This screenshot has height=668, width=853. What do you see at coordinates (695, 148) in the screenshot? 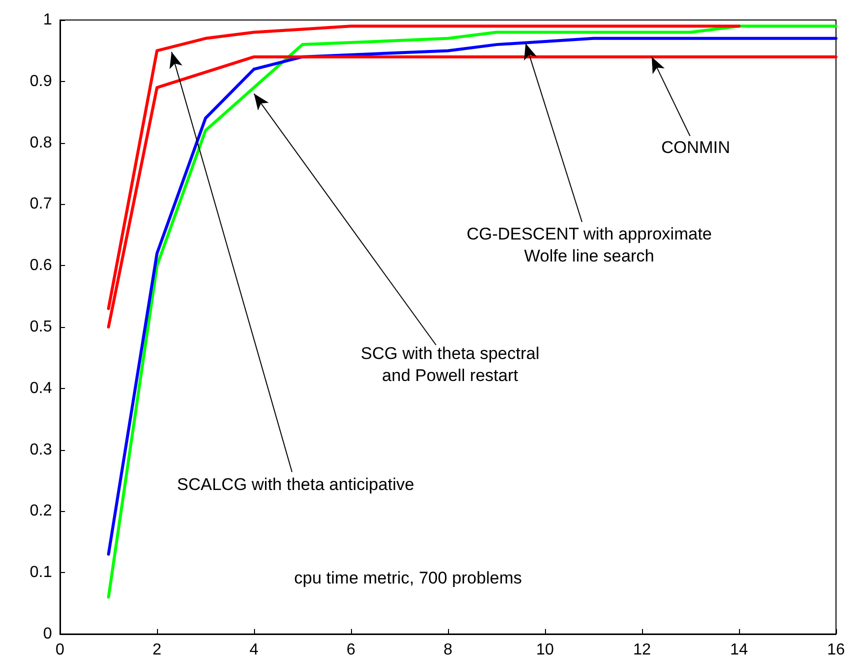
I see `annotation: CONMIN` at bounding box center [695, 148].